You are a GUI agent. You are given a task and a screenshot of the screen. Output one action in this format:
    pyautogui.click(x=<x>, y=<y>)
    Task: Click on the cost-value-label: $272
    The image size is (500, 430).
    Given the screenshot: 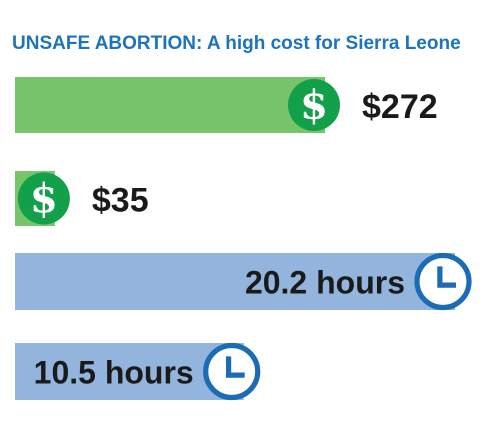 What is the action you would take?
    pyautogui.click(x=400, y=107)
    